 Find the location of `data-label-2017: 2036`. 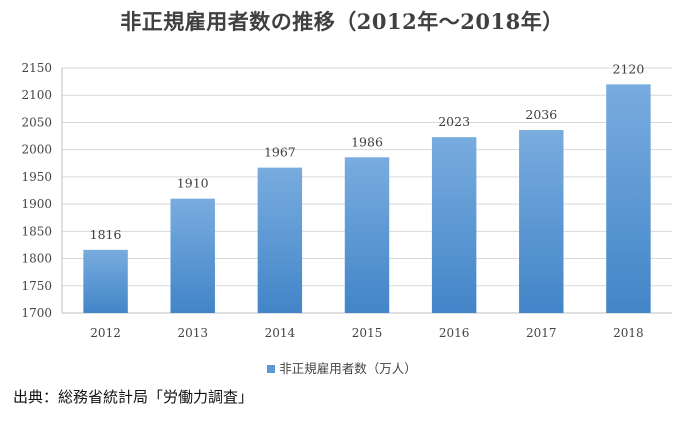

data-label-2017: 2036 is located at coordinates (541, 114).